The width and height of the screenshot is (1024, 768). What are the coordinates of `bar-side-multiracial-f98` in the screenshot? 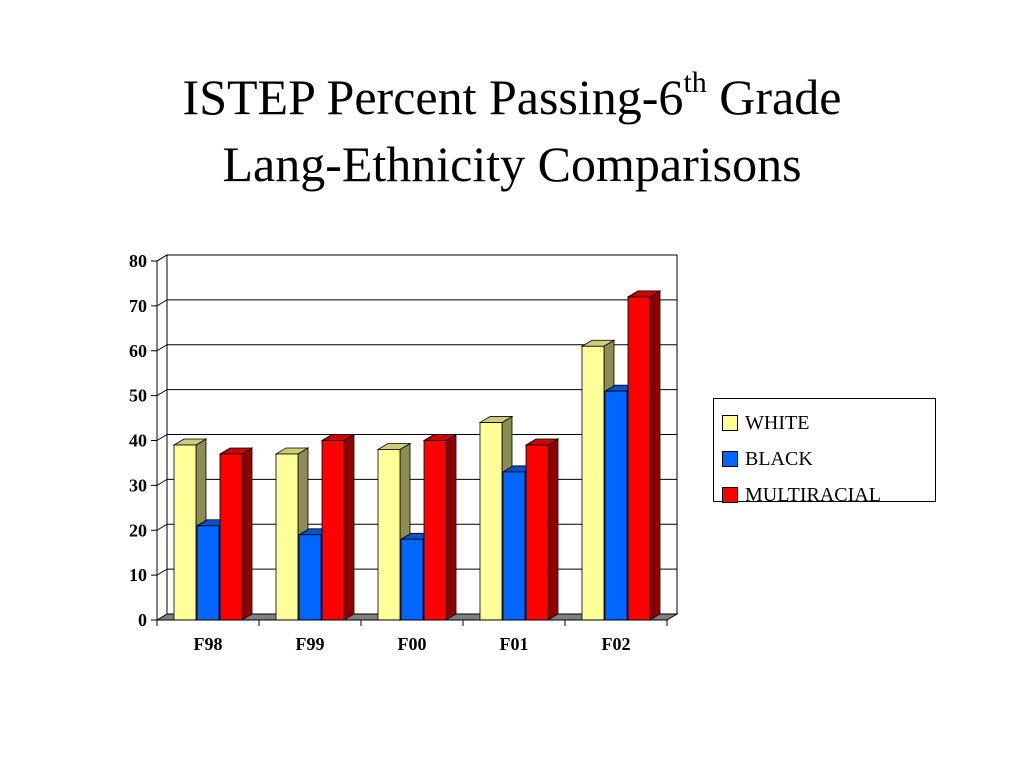 It's located at (247, 534).